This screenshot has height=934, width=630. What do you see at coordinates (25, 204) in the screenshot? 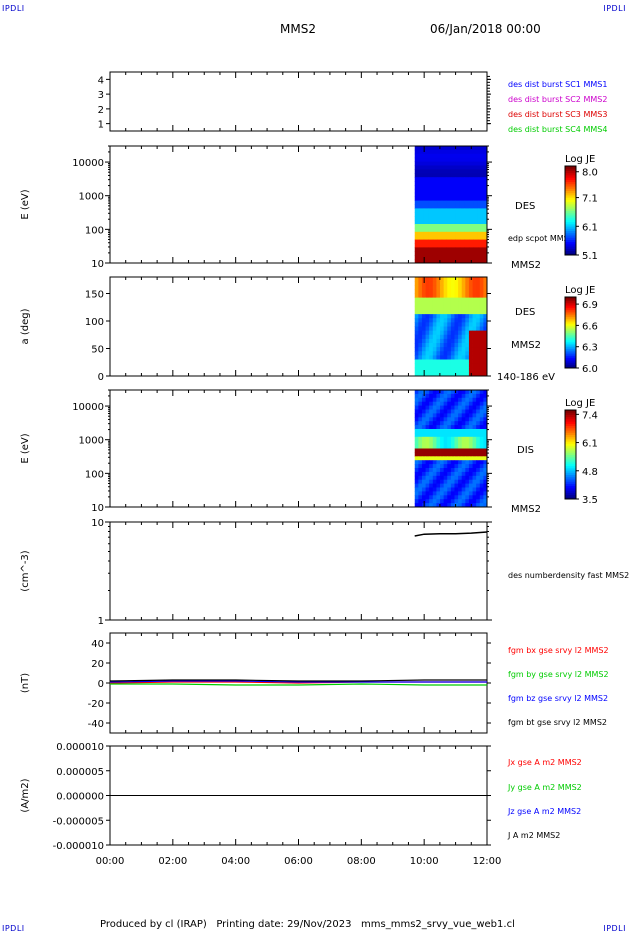
I see `axis-label-des-energy: E (eV)` at bounding box center [25, 204].